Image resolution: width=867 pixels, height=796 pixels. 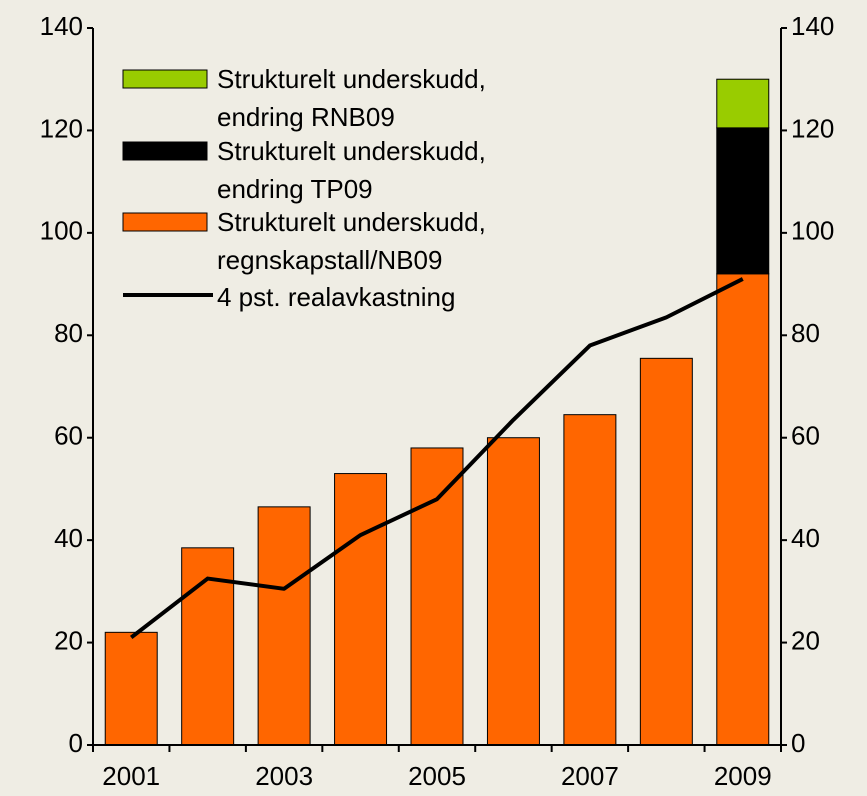 What do you see at coordinates (743, 776) in the screenshot?
I see `x-tick-label: 2009` at bounding box center [743, 776].